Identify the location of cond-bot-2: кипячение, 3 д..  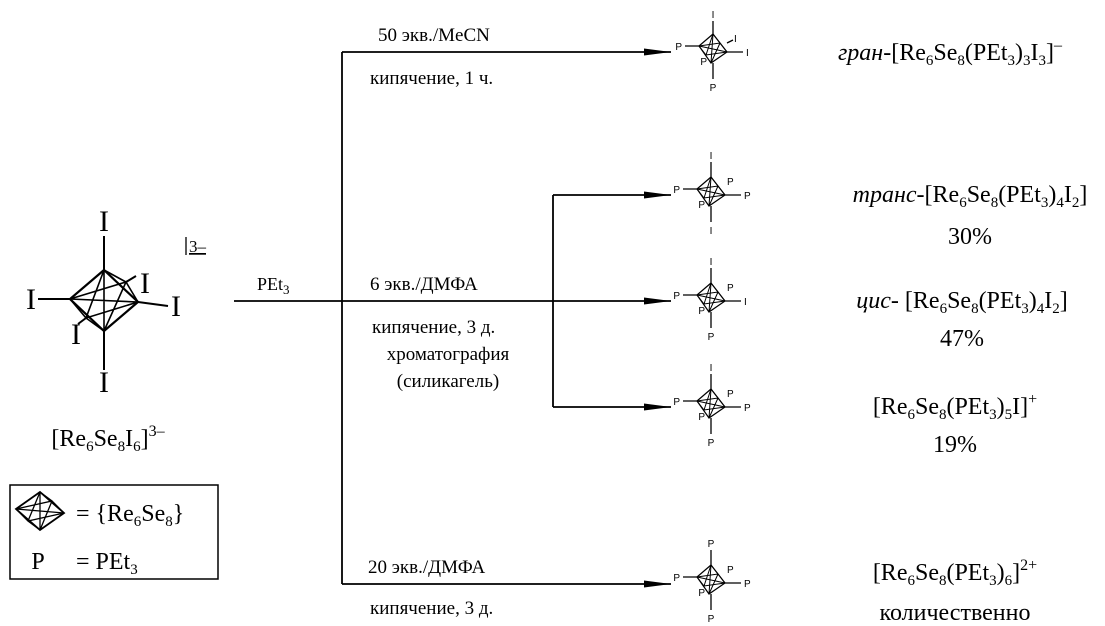
(431, 608).